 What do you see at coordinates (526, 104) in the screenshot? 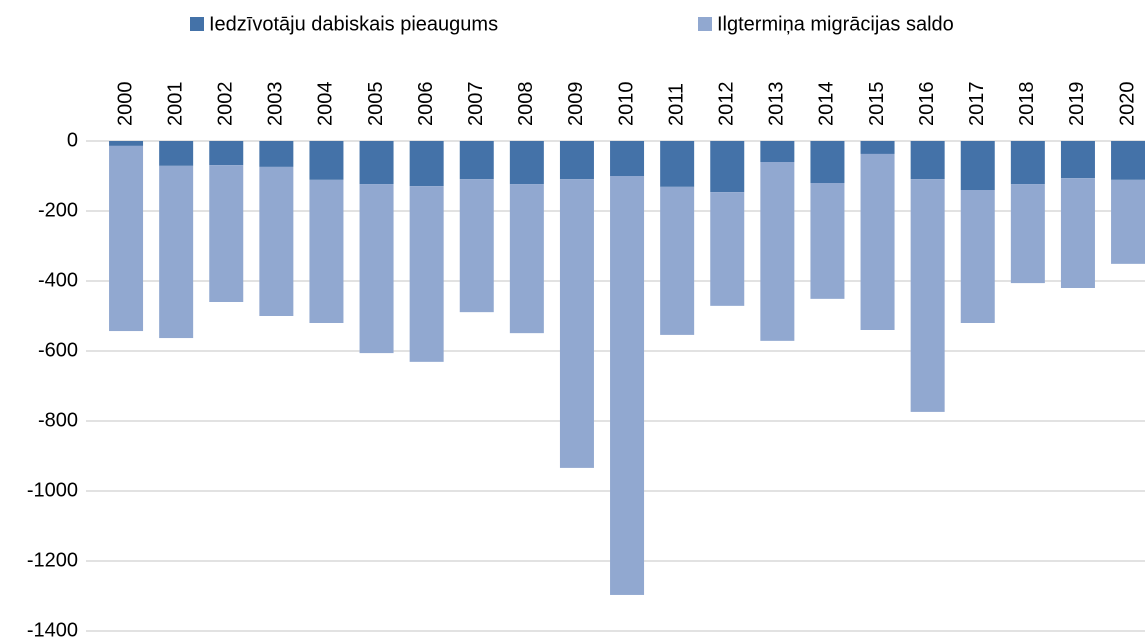
I see `x-tick-label: 2008` at bounding box center [526, 104].